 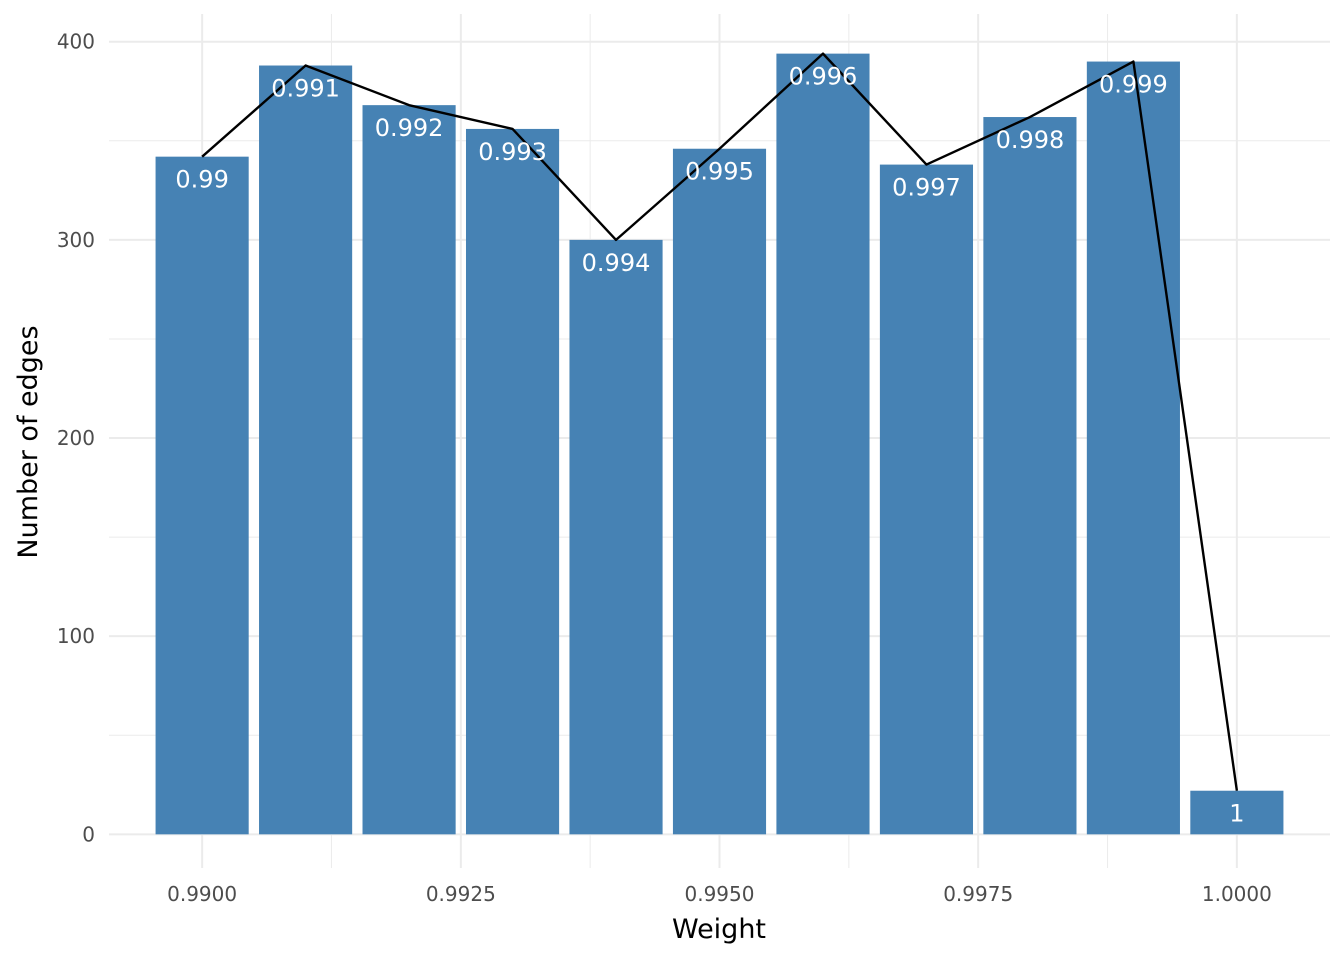 I want to click on y-tick-label: 0, so click(x=88, y=834).